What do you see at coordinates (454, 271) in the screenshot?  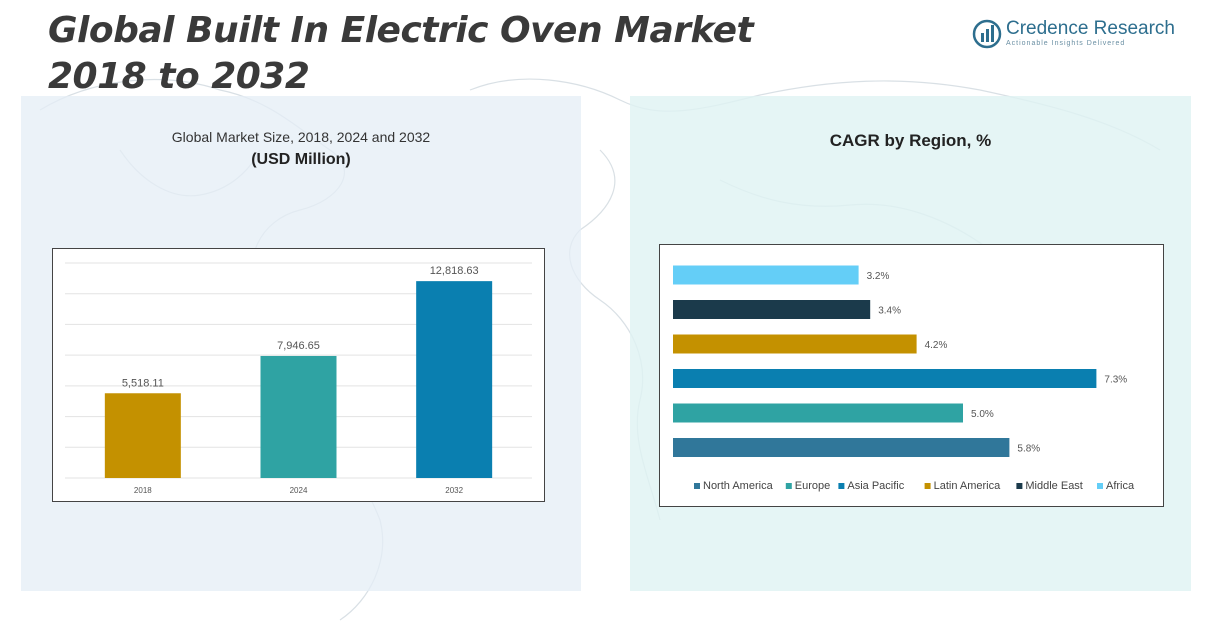 I see `bar-value-label: 12,818.63` at bounding box center [454, 271].